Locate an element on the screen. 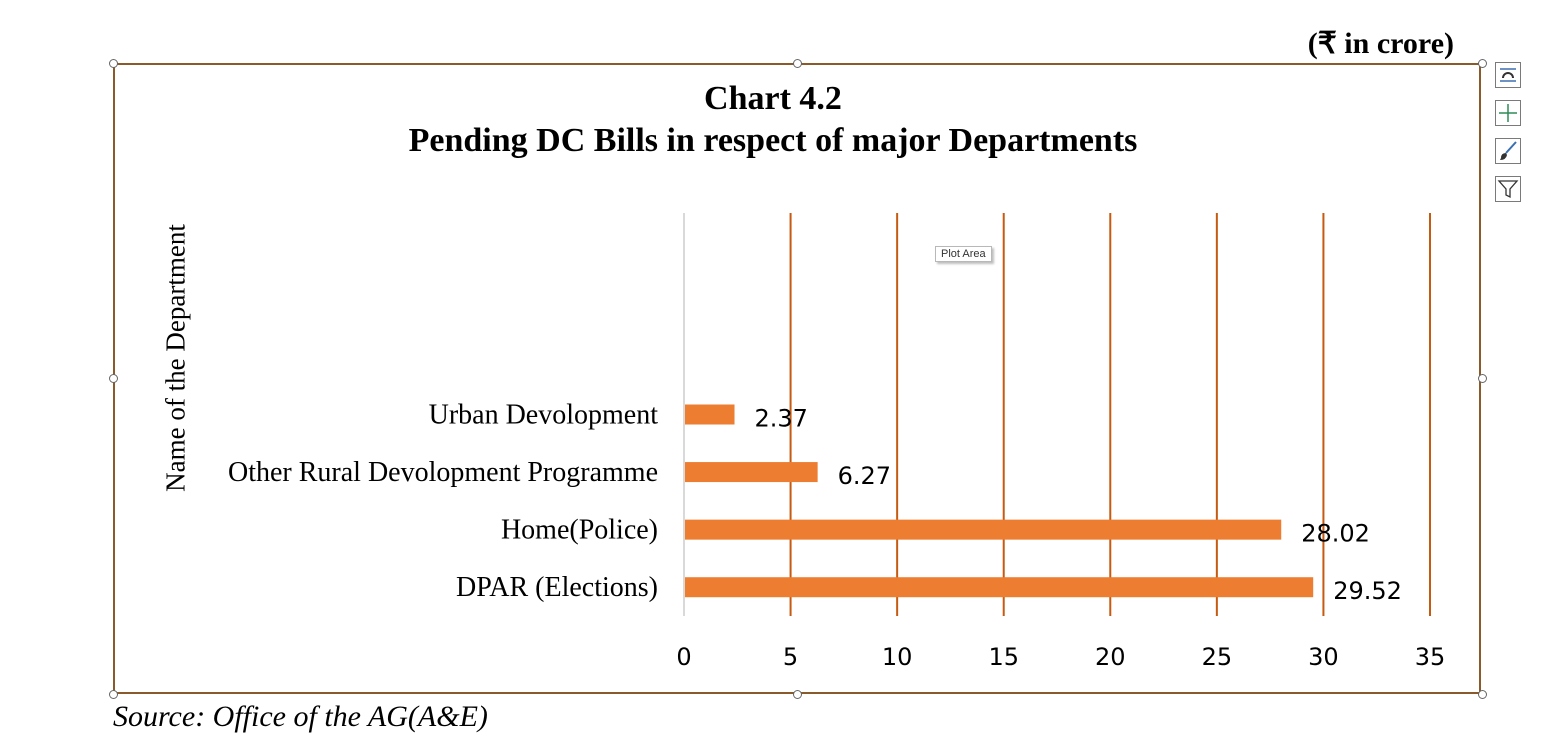 The width and height of the screenshot is (1562, 750). resize-handle-bottom-left is located at coordinates (113, 694).